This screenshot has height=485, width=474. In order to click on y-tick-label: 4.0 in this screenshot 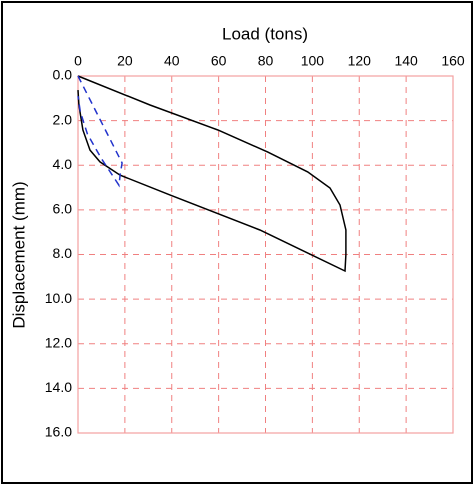, I will do `click(63, 164)`.